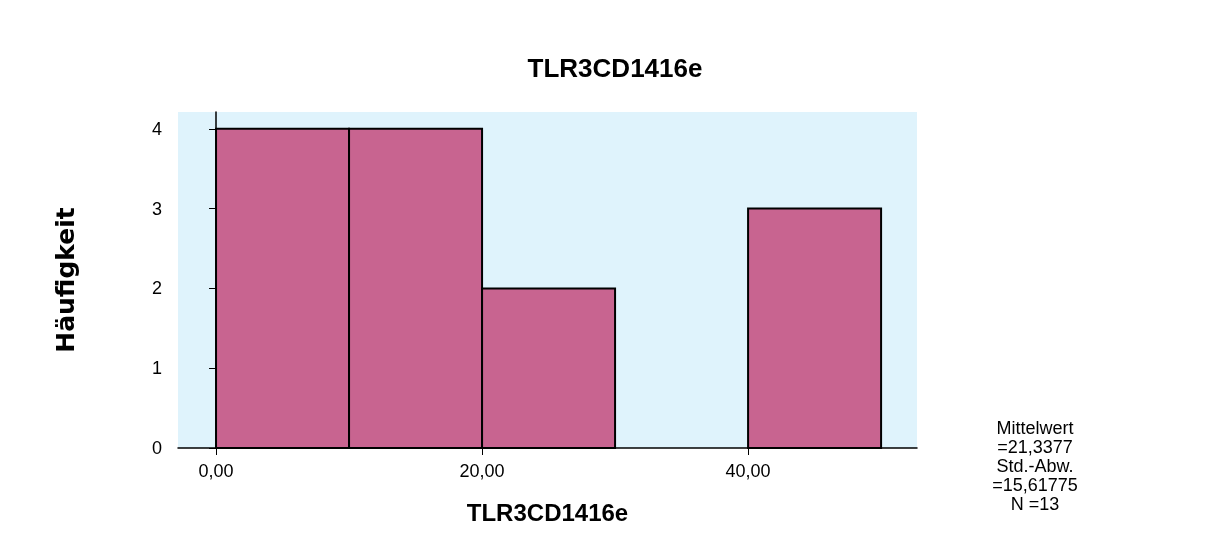 The width and height of the screenshot is (1218, 545). Describe the element at coordinates (156, 368) in the screenshot. I see `y-tick-label: 1` at that location.